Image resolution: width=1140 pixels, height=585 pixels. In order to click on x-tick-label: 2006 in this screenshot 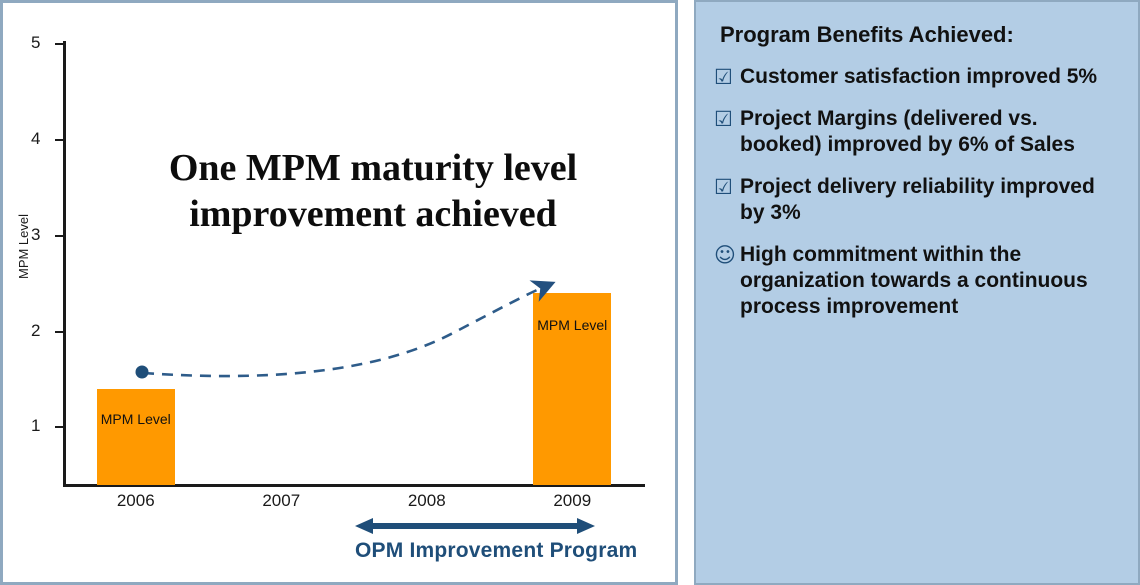, I will do `click(135, 500)`.